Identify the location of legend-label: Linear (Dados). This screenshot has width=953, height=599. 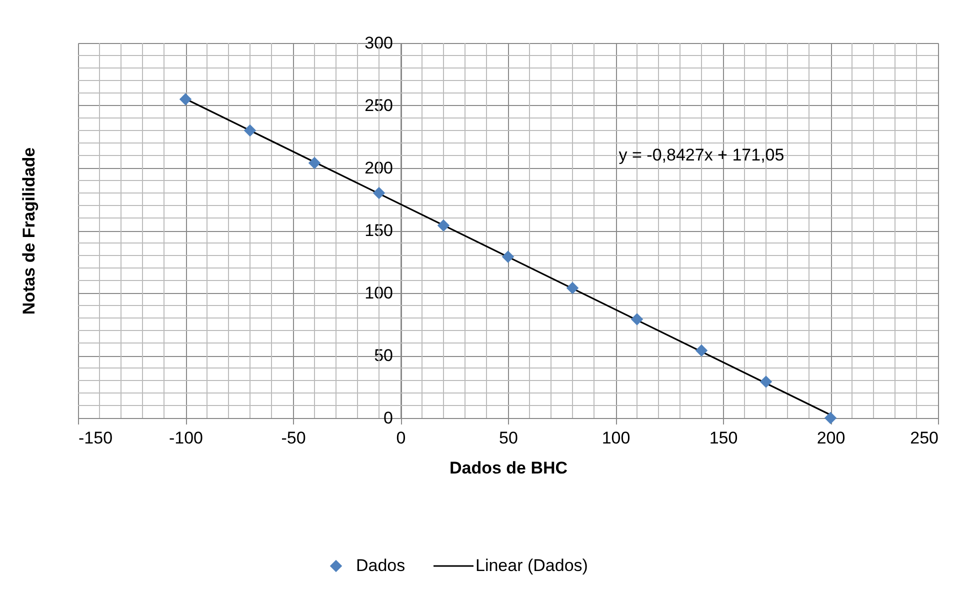
(532, 565).